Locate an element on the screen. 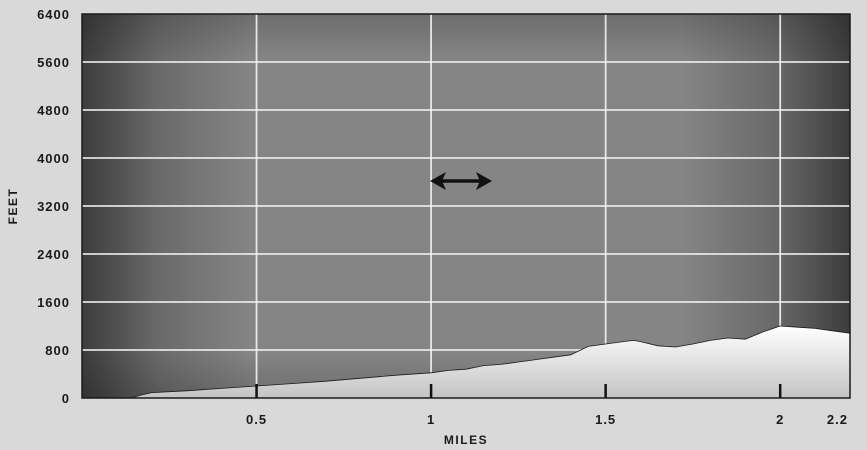  x-axis-title: MILES is located at coordinates (466, 440).